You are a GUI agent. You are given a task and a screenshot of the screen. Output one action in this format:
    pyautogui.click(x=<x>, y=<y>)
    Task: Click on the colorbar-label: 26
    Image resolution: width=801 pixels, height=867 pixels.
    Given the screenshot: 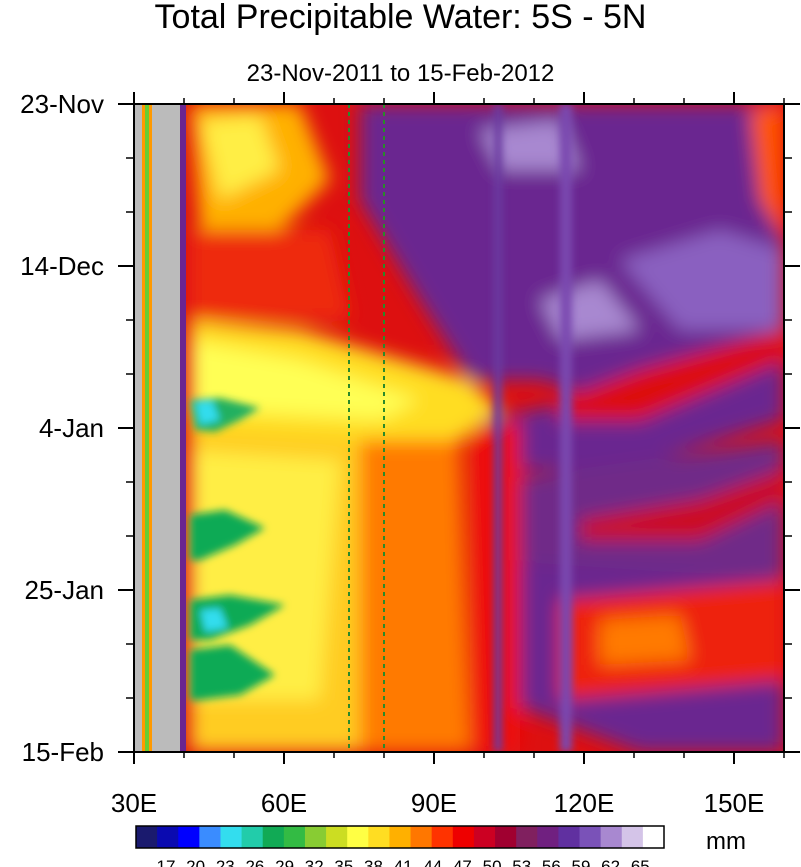 What is the action you would take?
    pyautogui.click(x=254, y=862)
    